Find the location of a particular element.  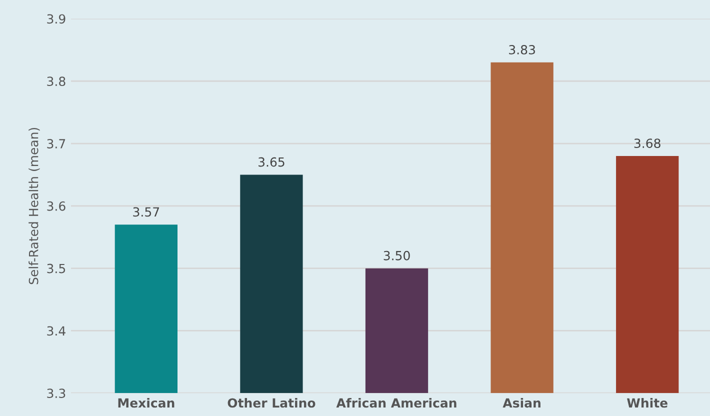

y-tick-label: 3.3 is located at coordinates (56, 393).